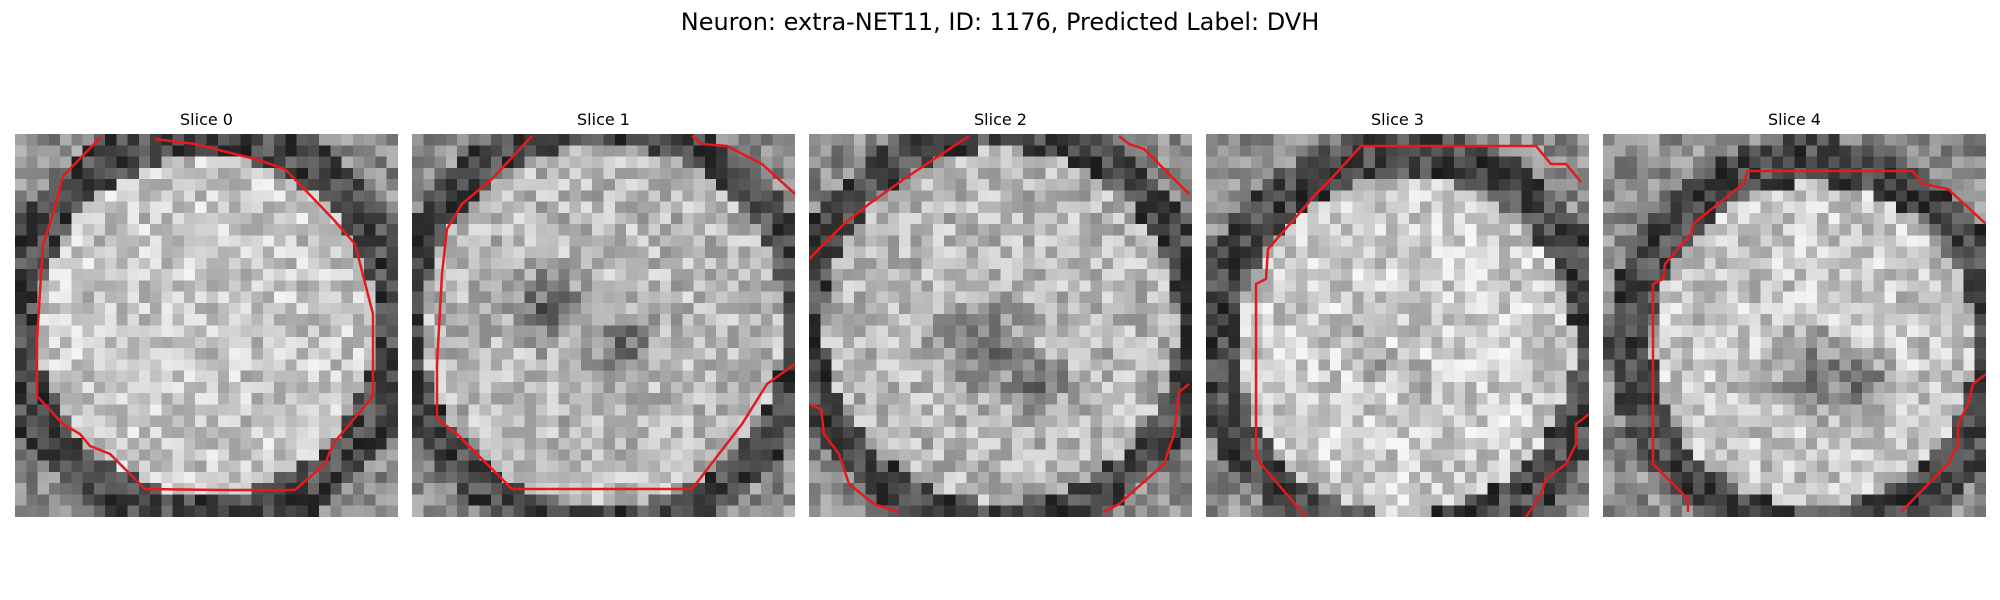  I want to click on cell-contour-2c, so click(854, 458).